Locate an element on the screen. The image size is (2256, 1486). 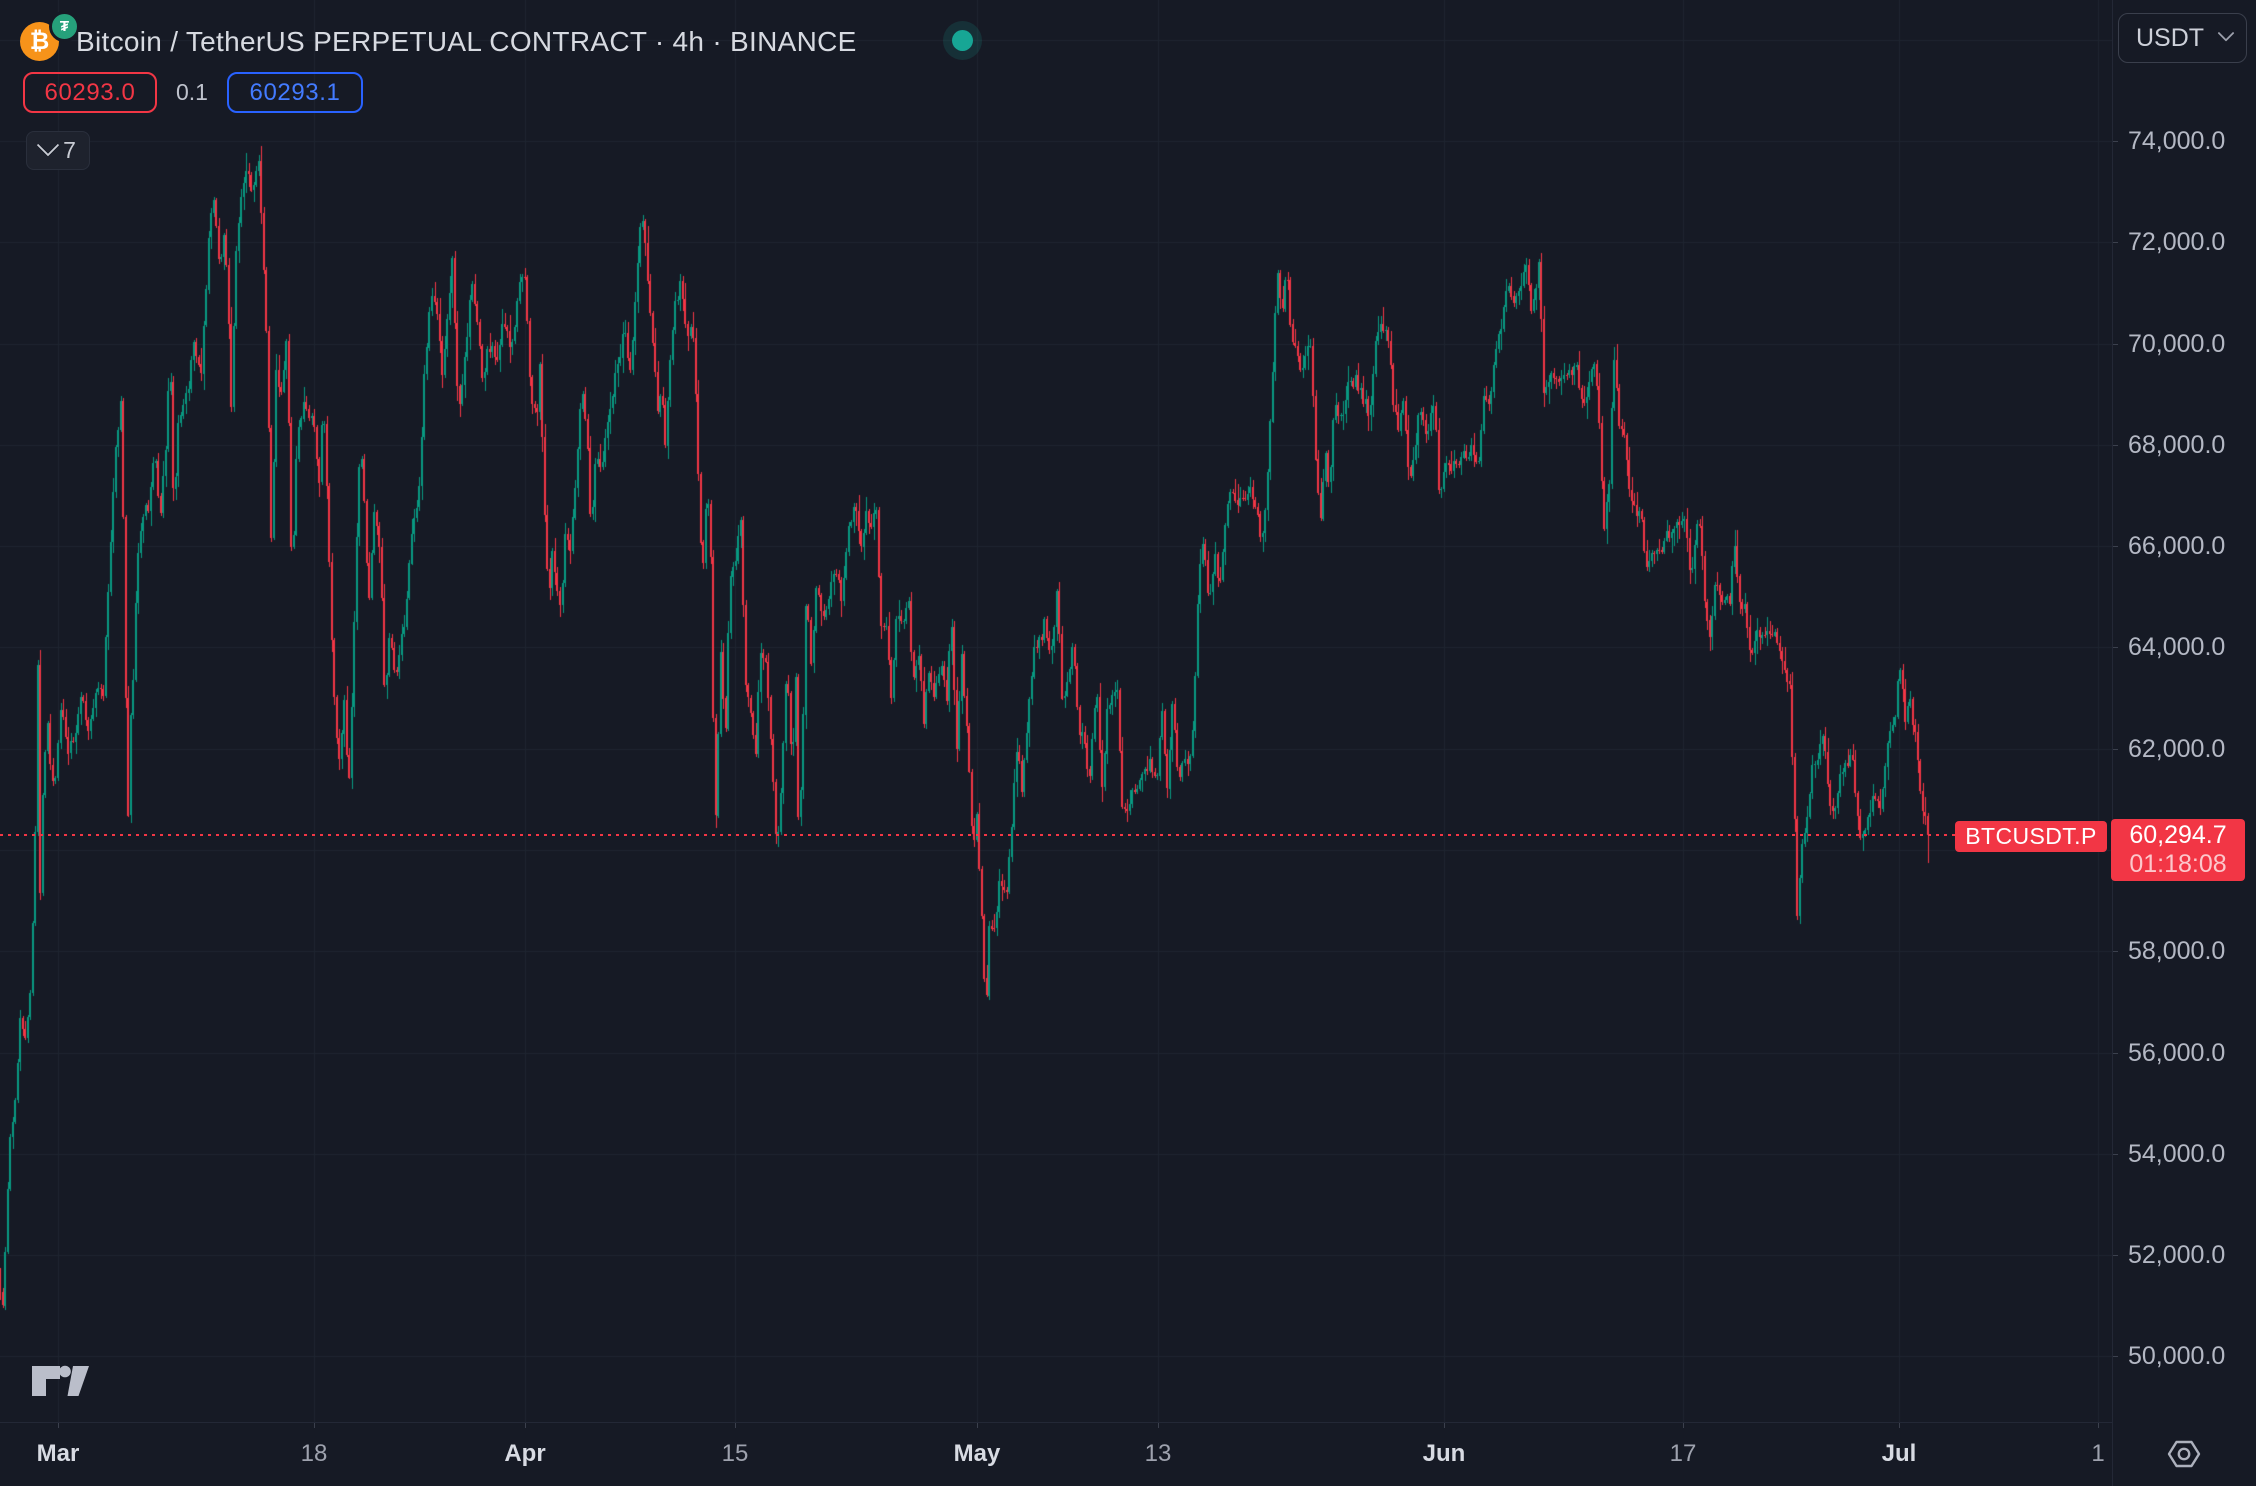
price-axis-label: 56,000.0 is located at coordinates (2177, 1052).